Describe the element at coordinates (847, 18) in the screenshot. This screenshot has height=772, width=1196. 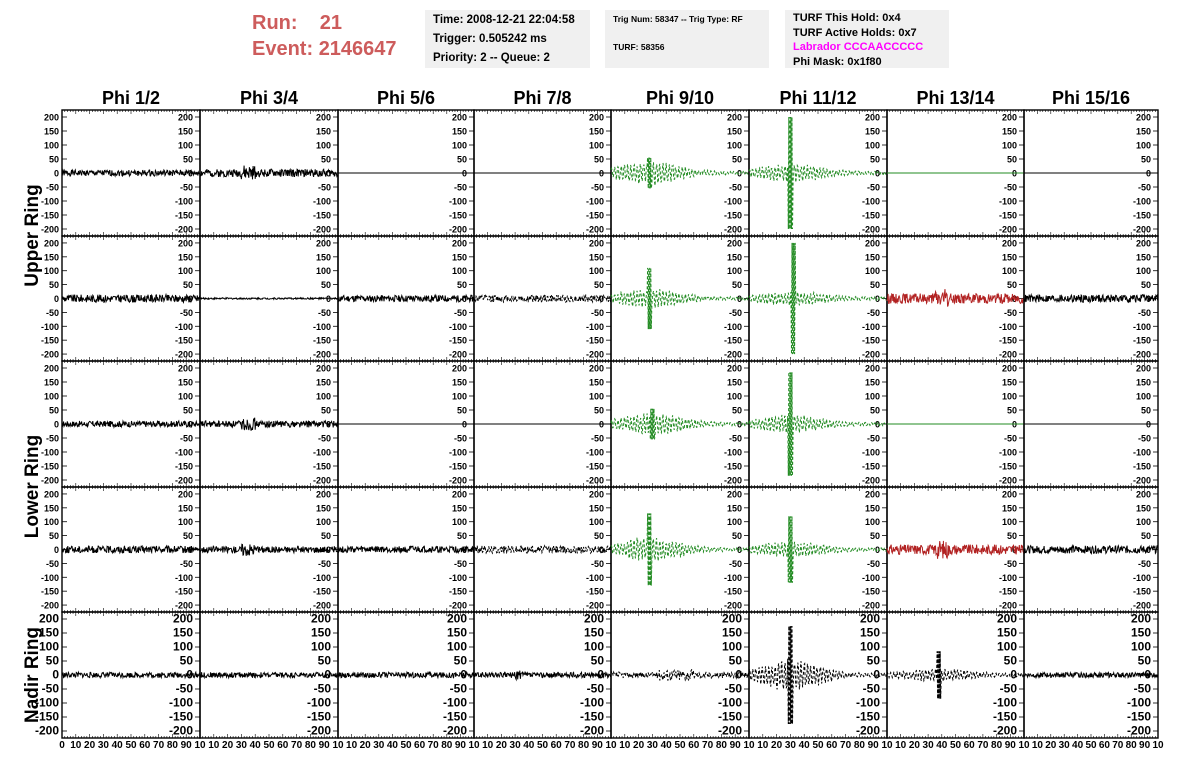
I see `turf-this-hold-text: TURF This Hold: 0x4` at that location.